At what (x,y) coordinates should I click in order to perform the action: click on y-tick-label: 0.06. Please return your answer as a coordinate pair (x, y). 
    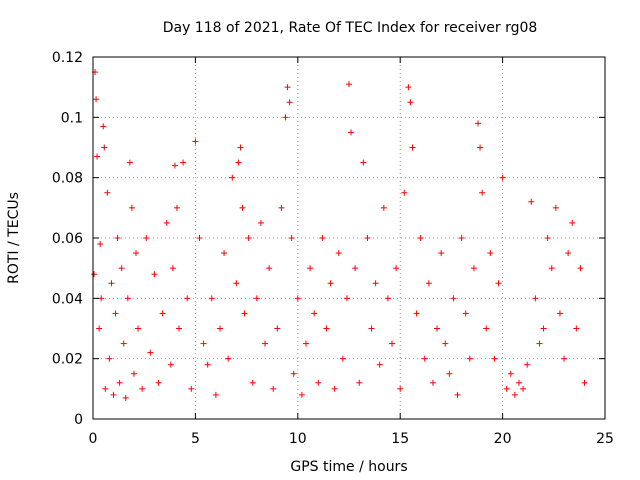
    Looking at the image, I should click on (67, 239).